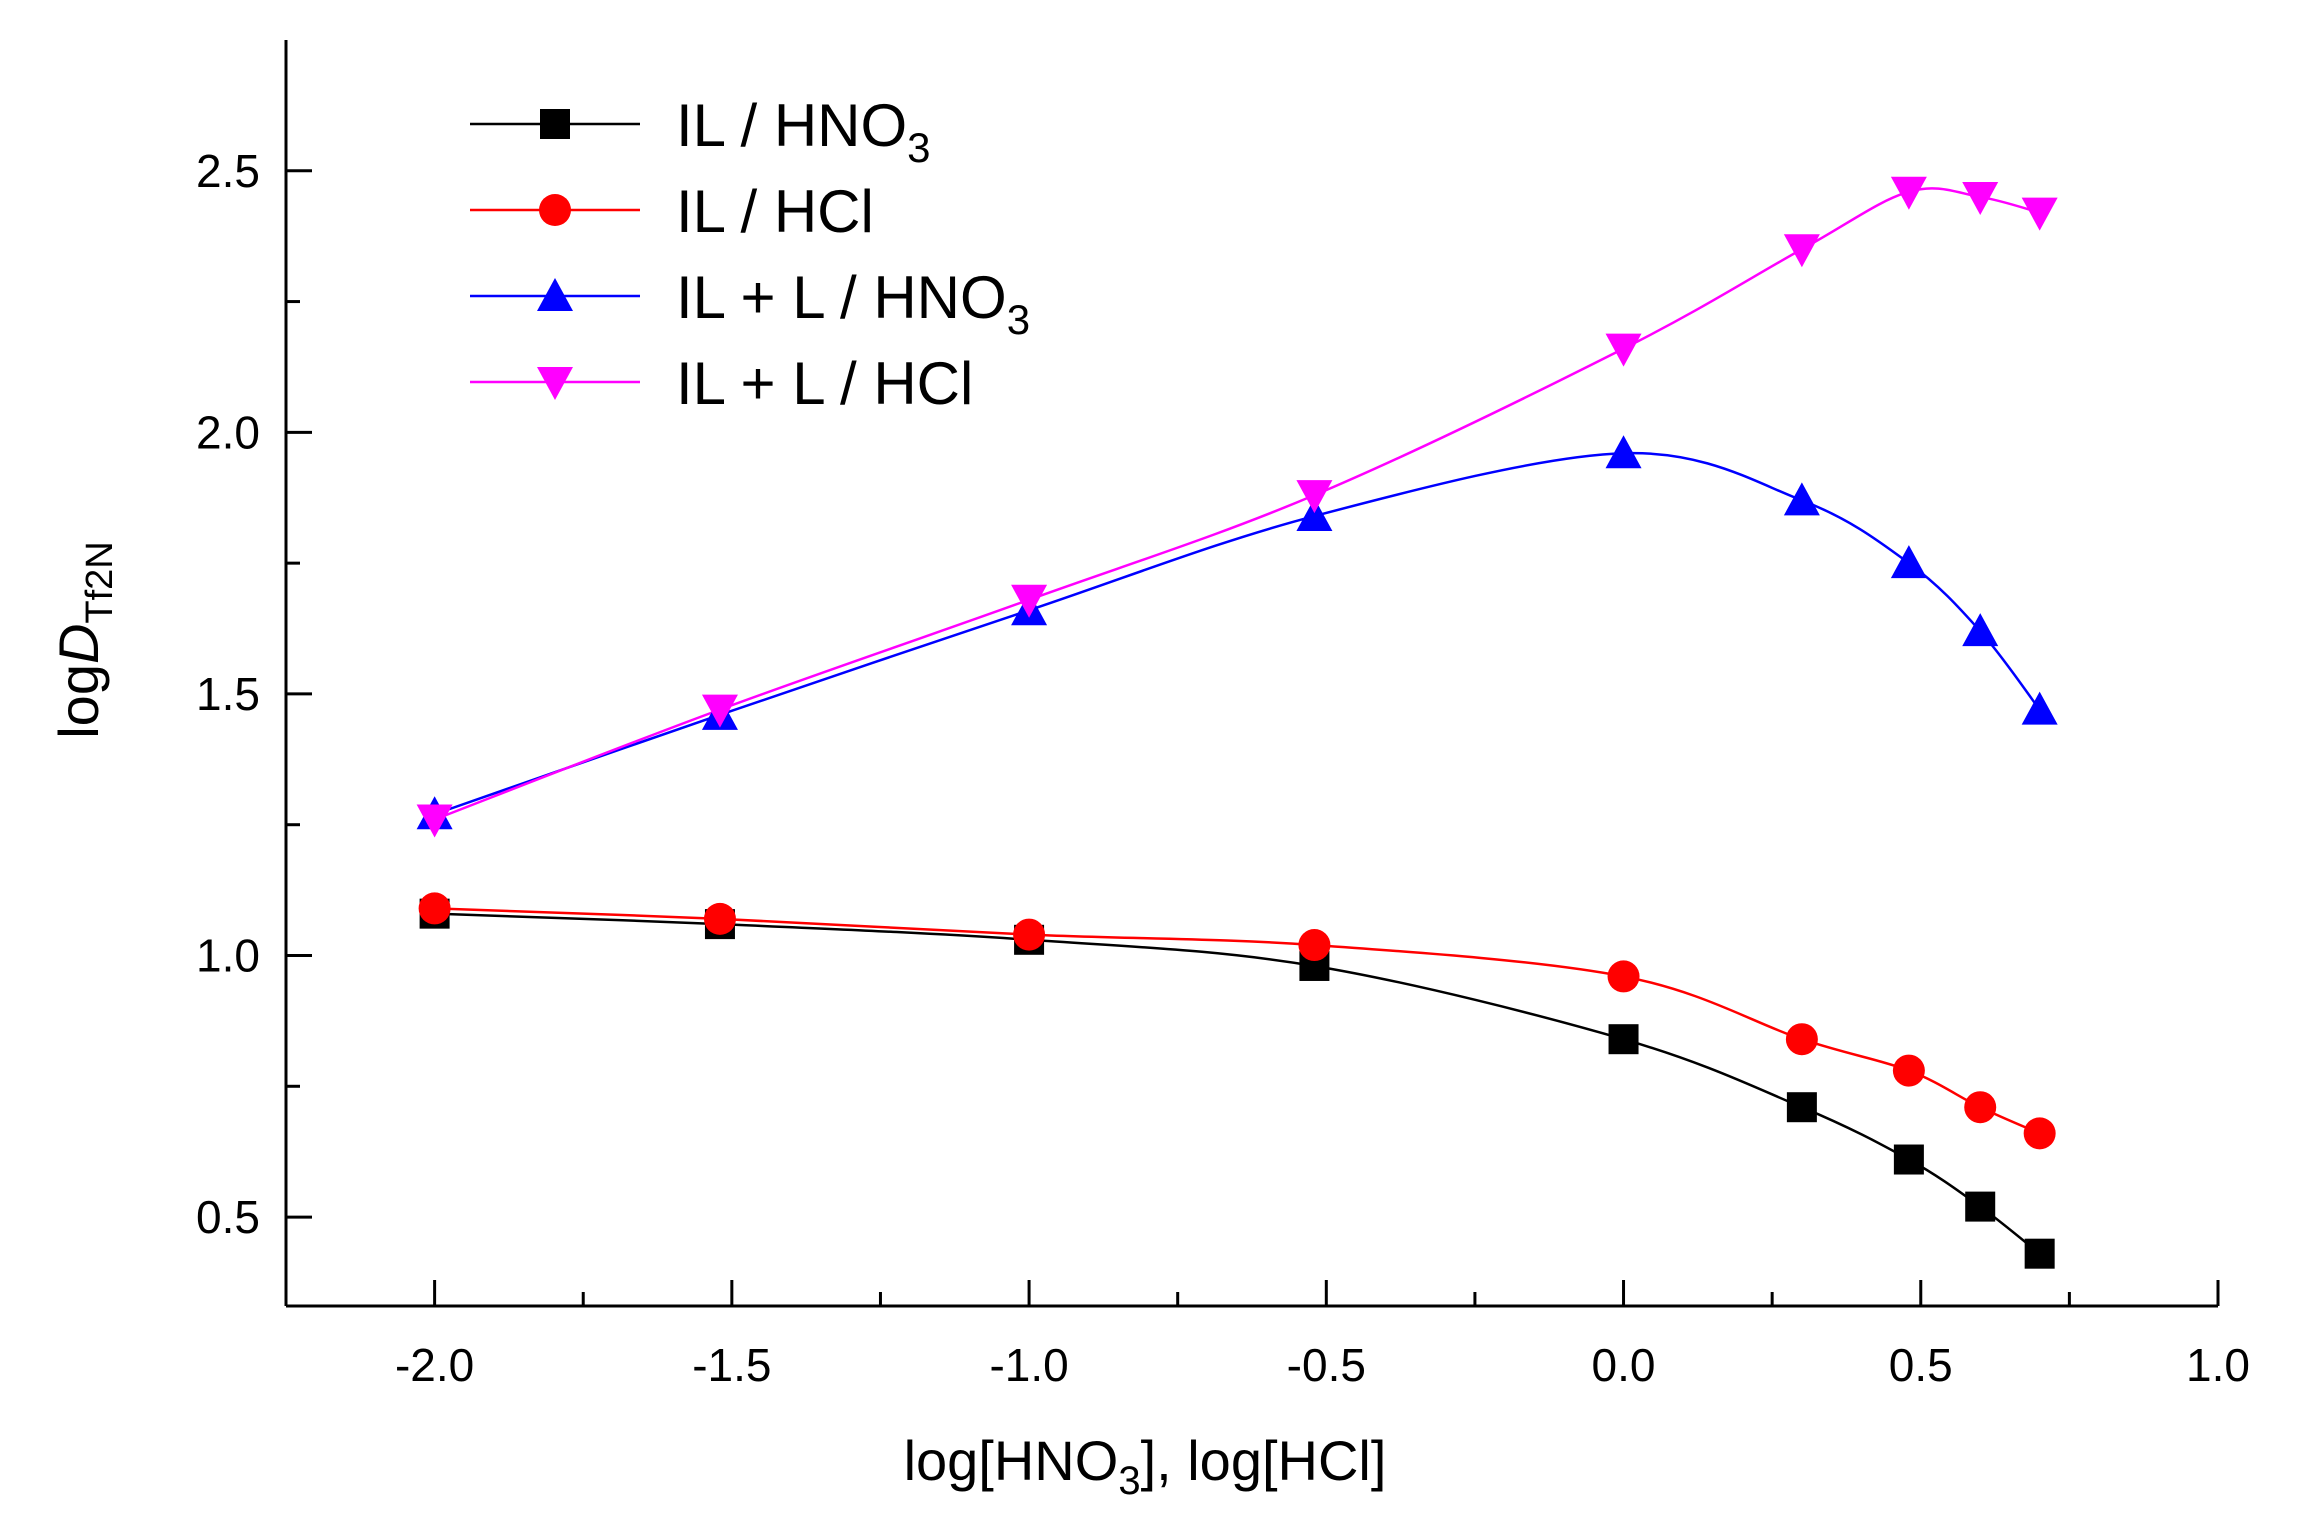 The height and width of the screenshot is (1525, 2304). Describe the element at coordinates (853, 303) in the screenshot. I see `legend-label-3: IL + L / HNO3` at that location.